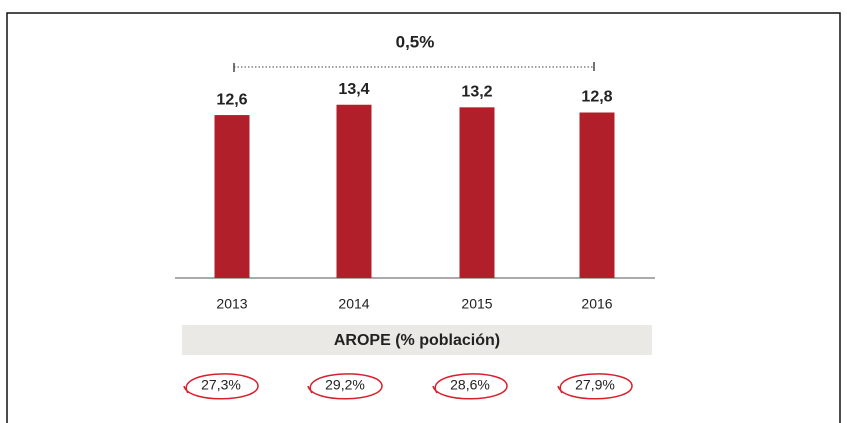  Describe the element at coordinates (353, 304) in the screenshot. I see `x-tick-label: 2014` at that location.